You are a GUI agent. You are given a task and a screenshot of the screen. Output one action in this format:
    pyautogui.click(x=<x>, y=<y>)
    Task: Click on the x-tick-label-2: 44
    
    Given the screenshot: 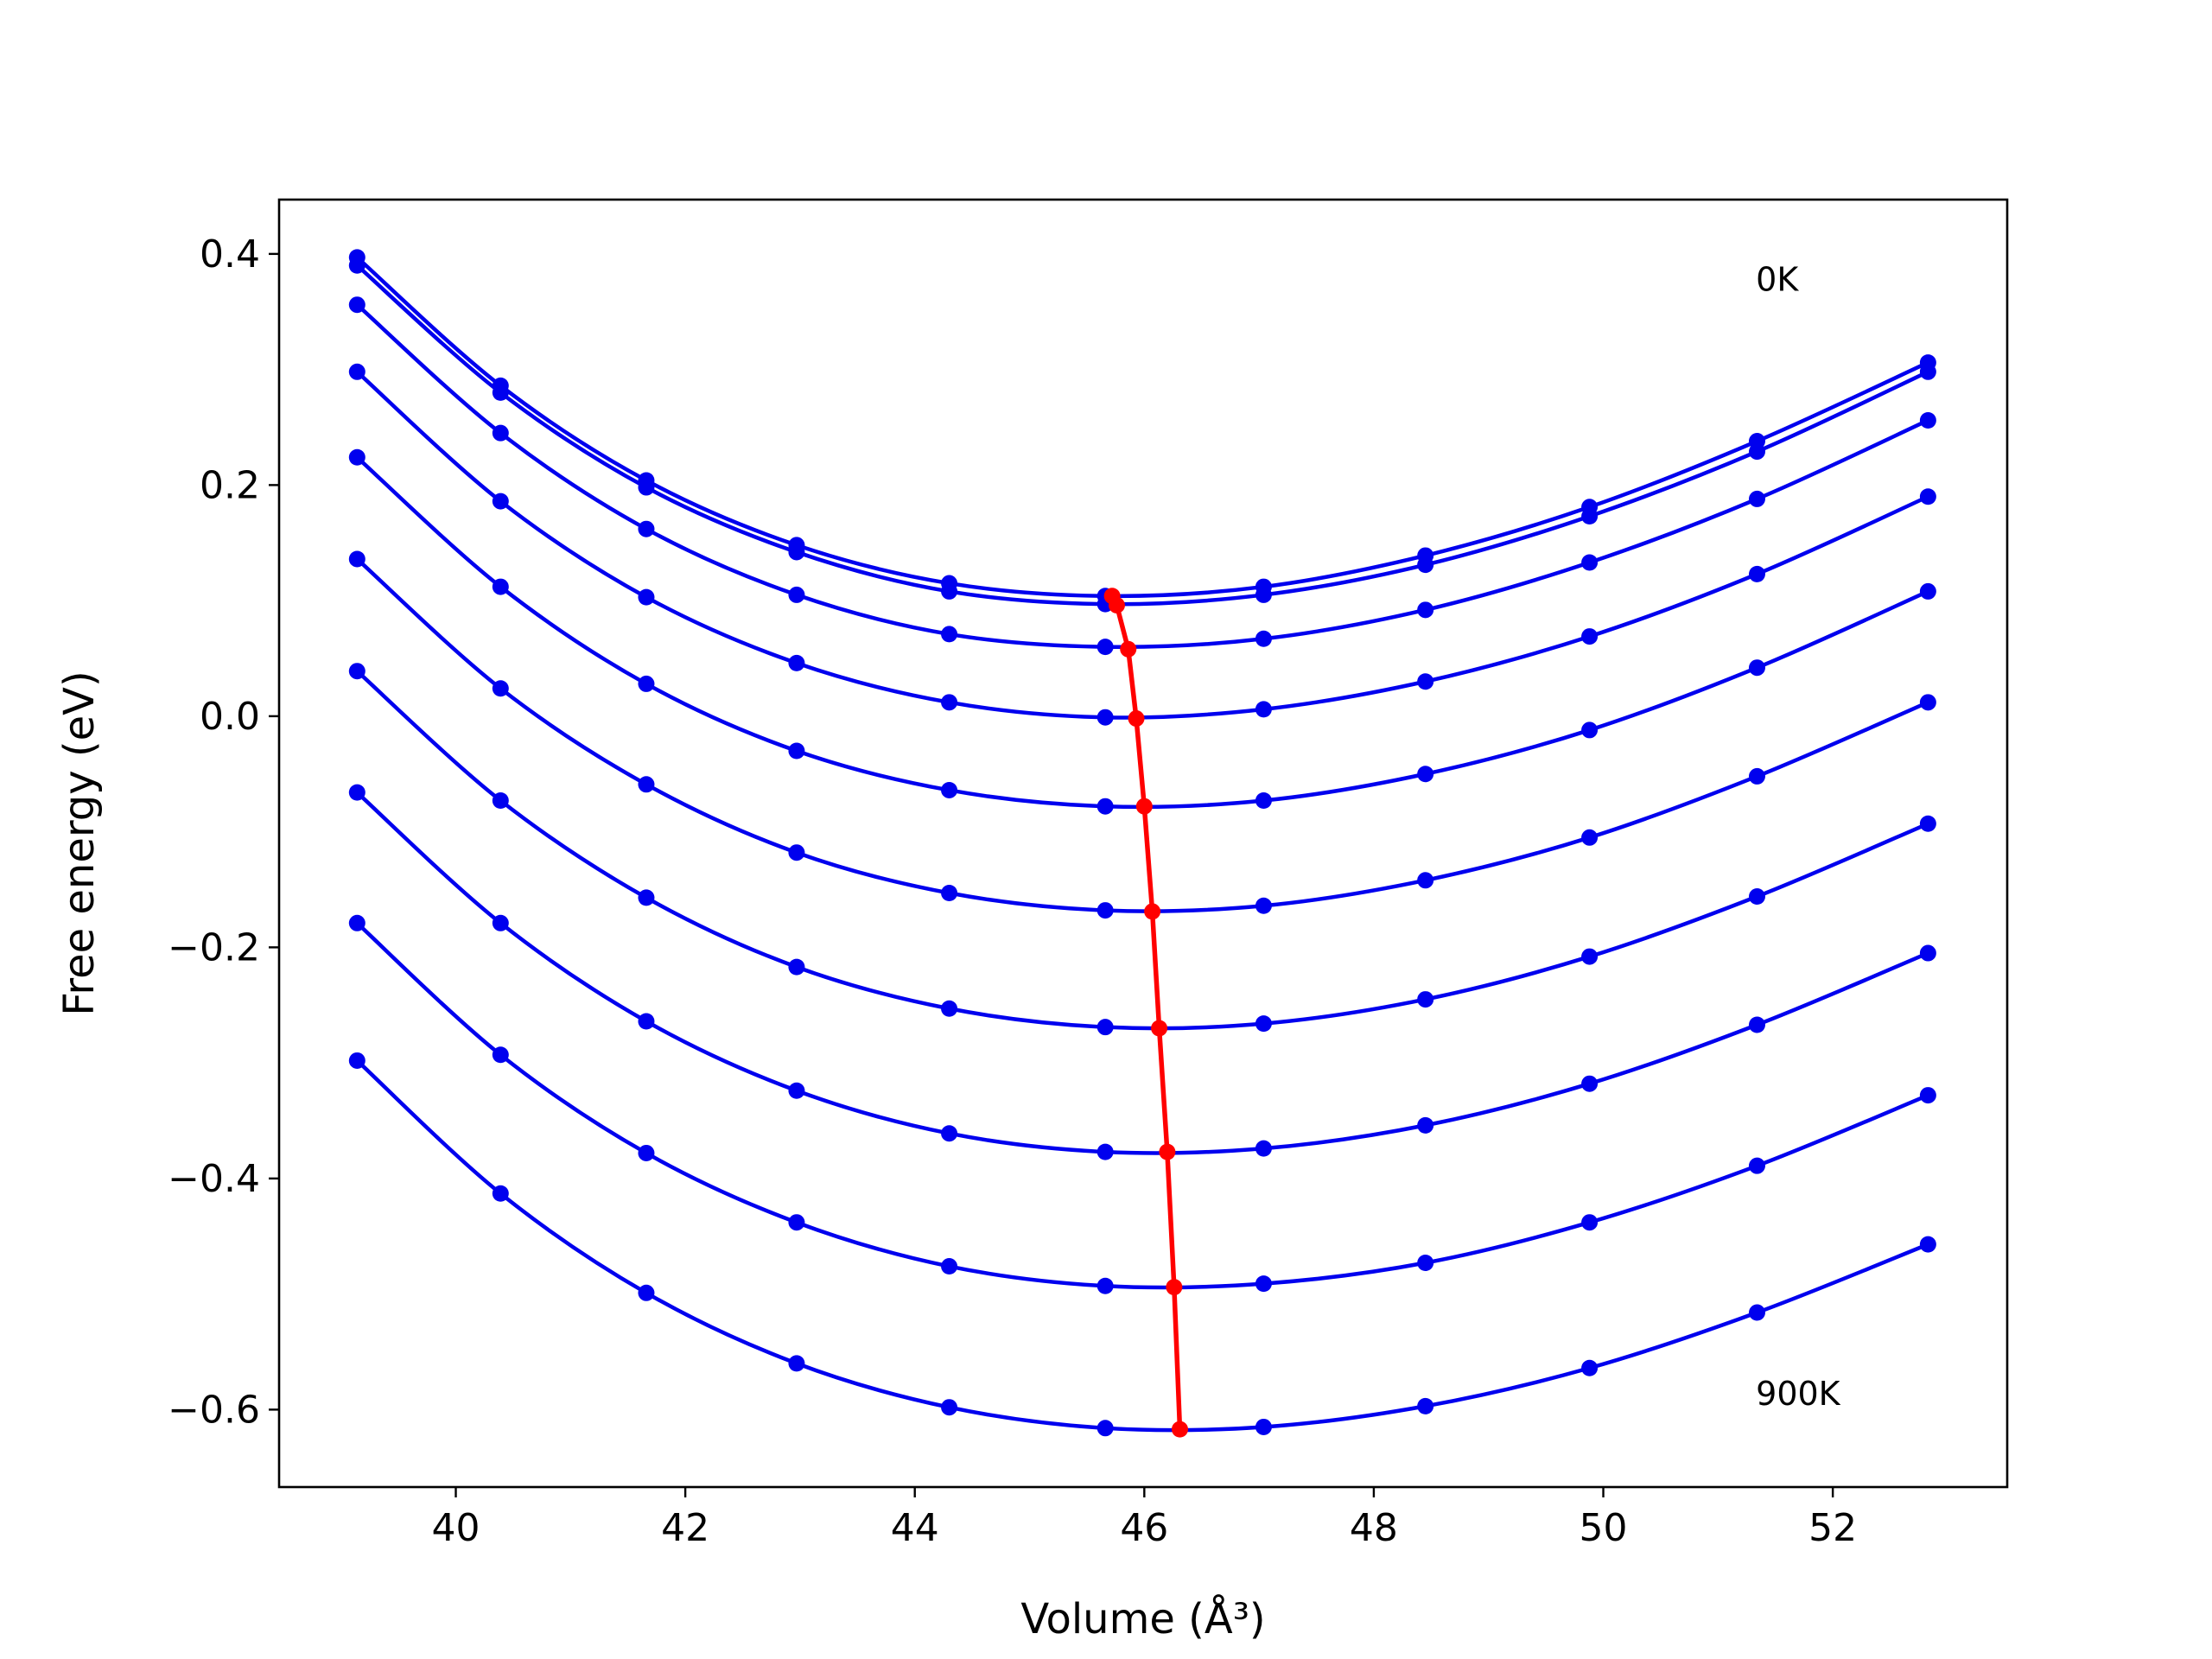 What is the action you would take?
    pyautogui.click(x=915, y=1528)
    